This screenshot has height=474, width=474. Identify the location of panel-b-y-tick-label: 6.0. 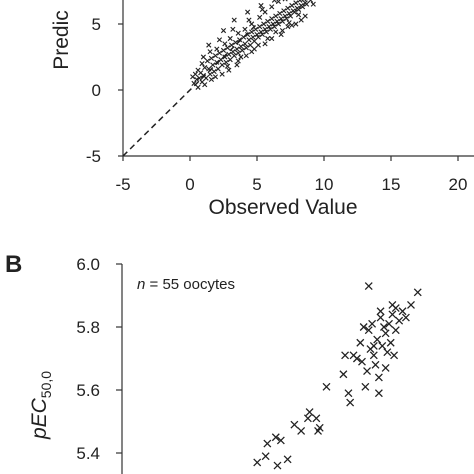
(88, 264).